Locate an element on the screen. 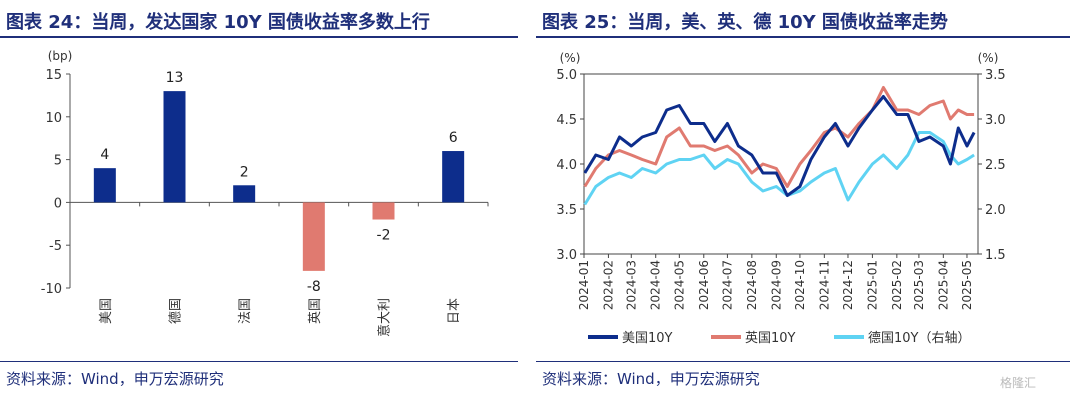 The width and height of the screenshot is (1080, 400). x-tick-label: 2025-02 is located at coordinates (897, 285).